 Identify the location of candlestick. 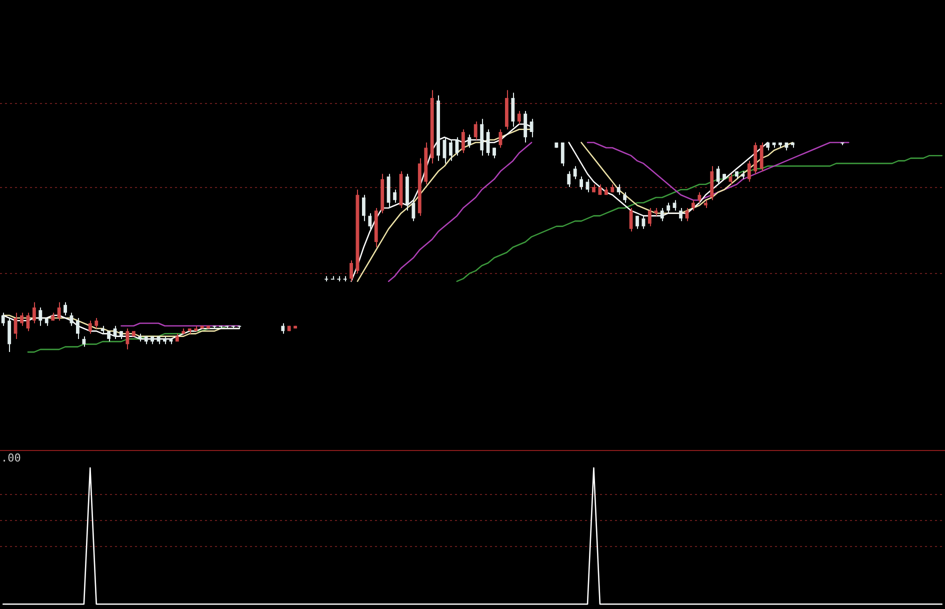
(332, 278).